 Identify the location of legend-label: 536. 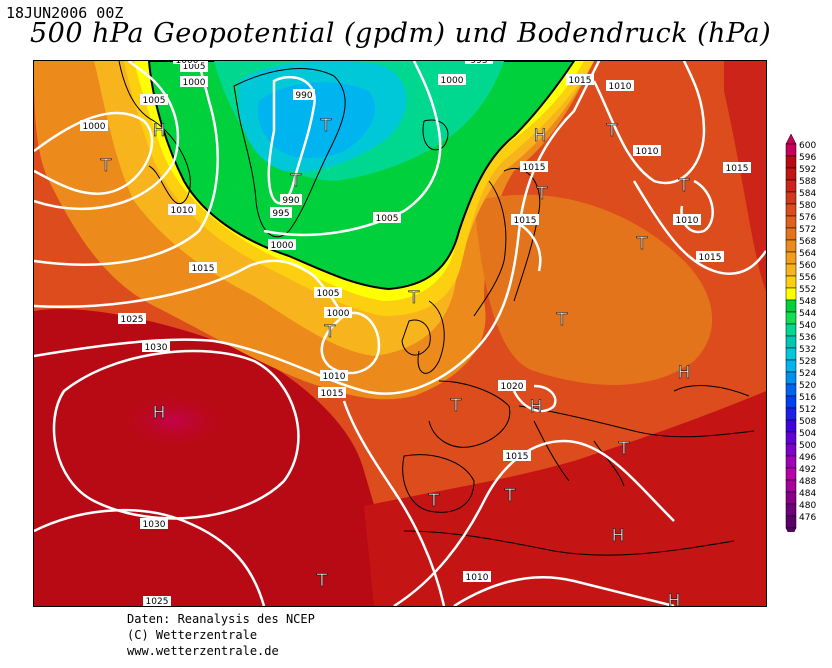
(807, 338).